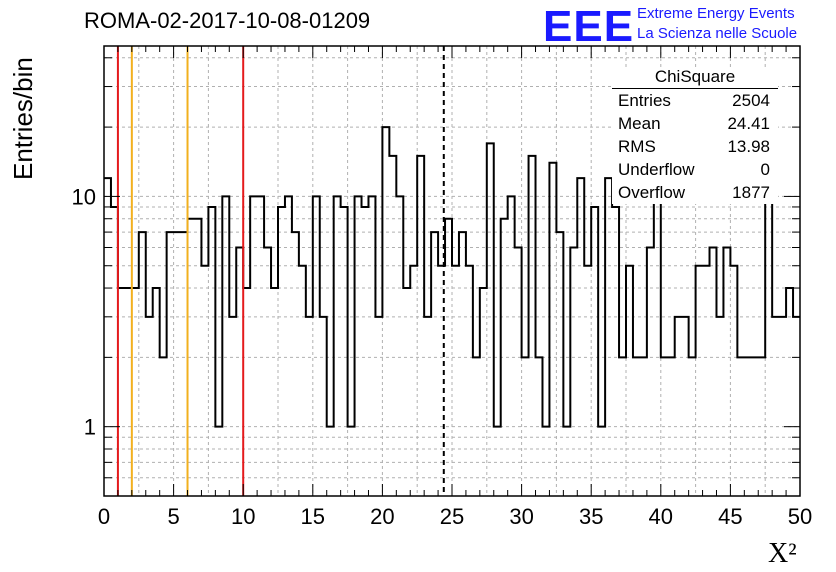 This screenshot has width=836, height=572. I want to click on x-tick-label: 0, so click(104, 516).